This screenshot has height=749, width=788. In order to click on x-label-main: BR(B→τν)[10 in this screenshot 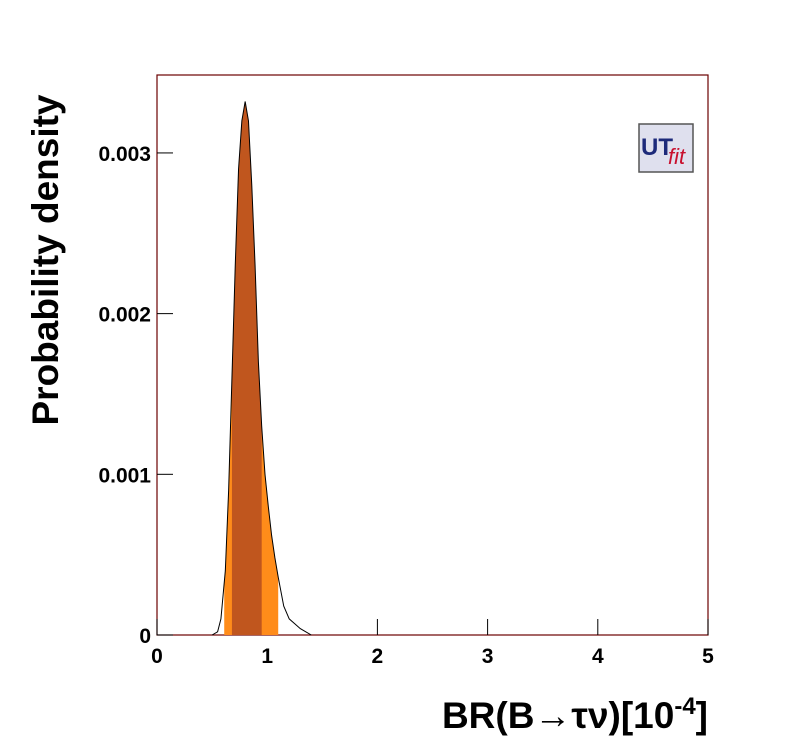, I will do `click(558, 715)`.